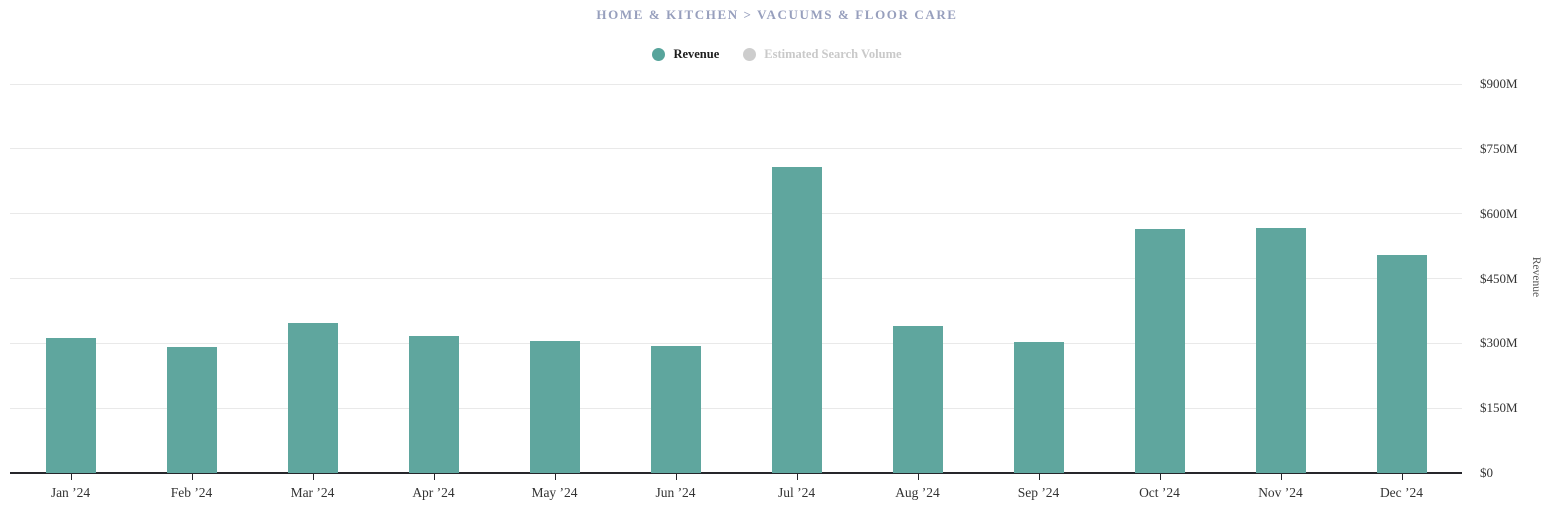 The image size is (1554, 518). I want to click on x-tick-label: Aug ’24, so click(917, 492).